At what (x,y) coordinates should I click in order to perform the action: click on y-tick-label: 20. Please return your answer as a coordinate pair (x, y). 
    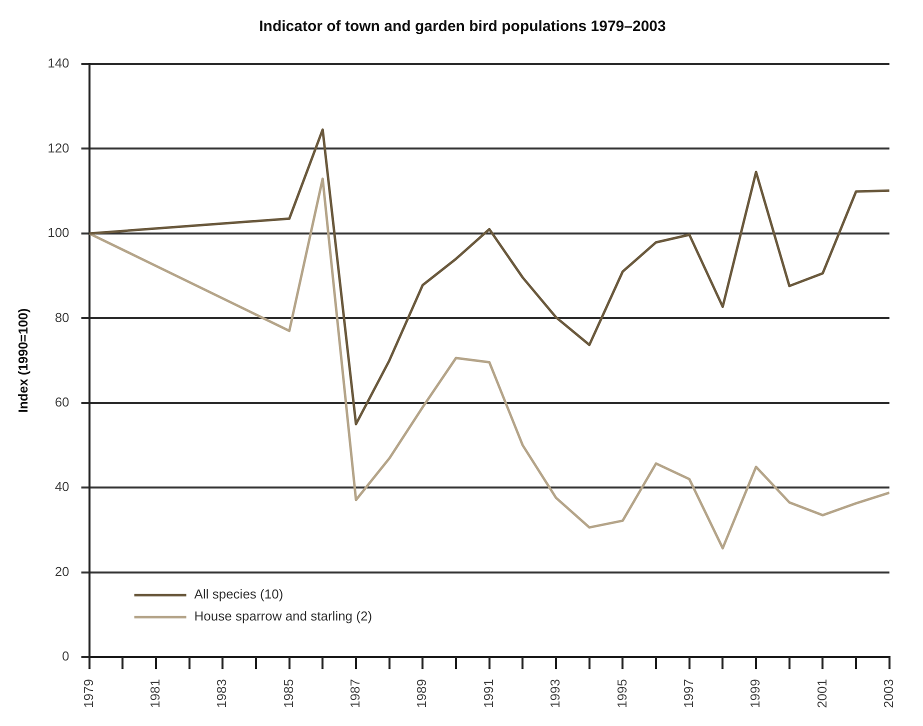
    Looking at the image, I should click on (62, 571).